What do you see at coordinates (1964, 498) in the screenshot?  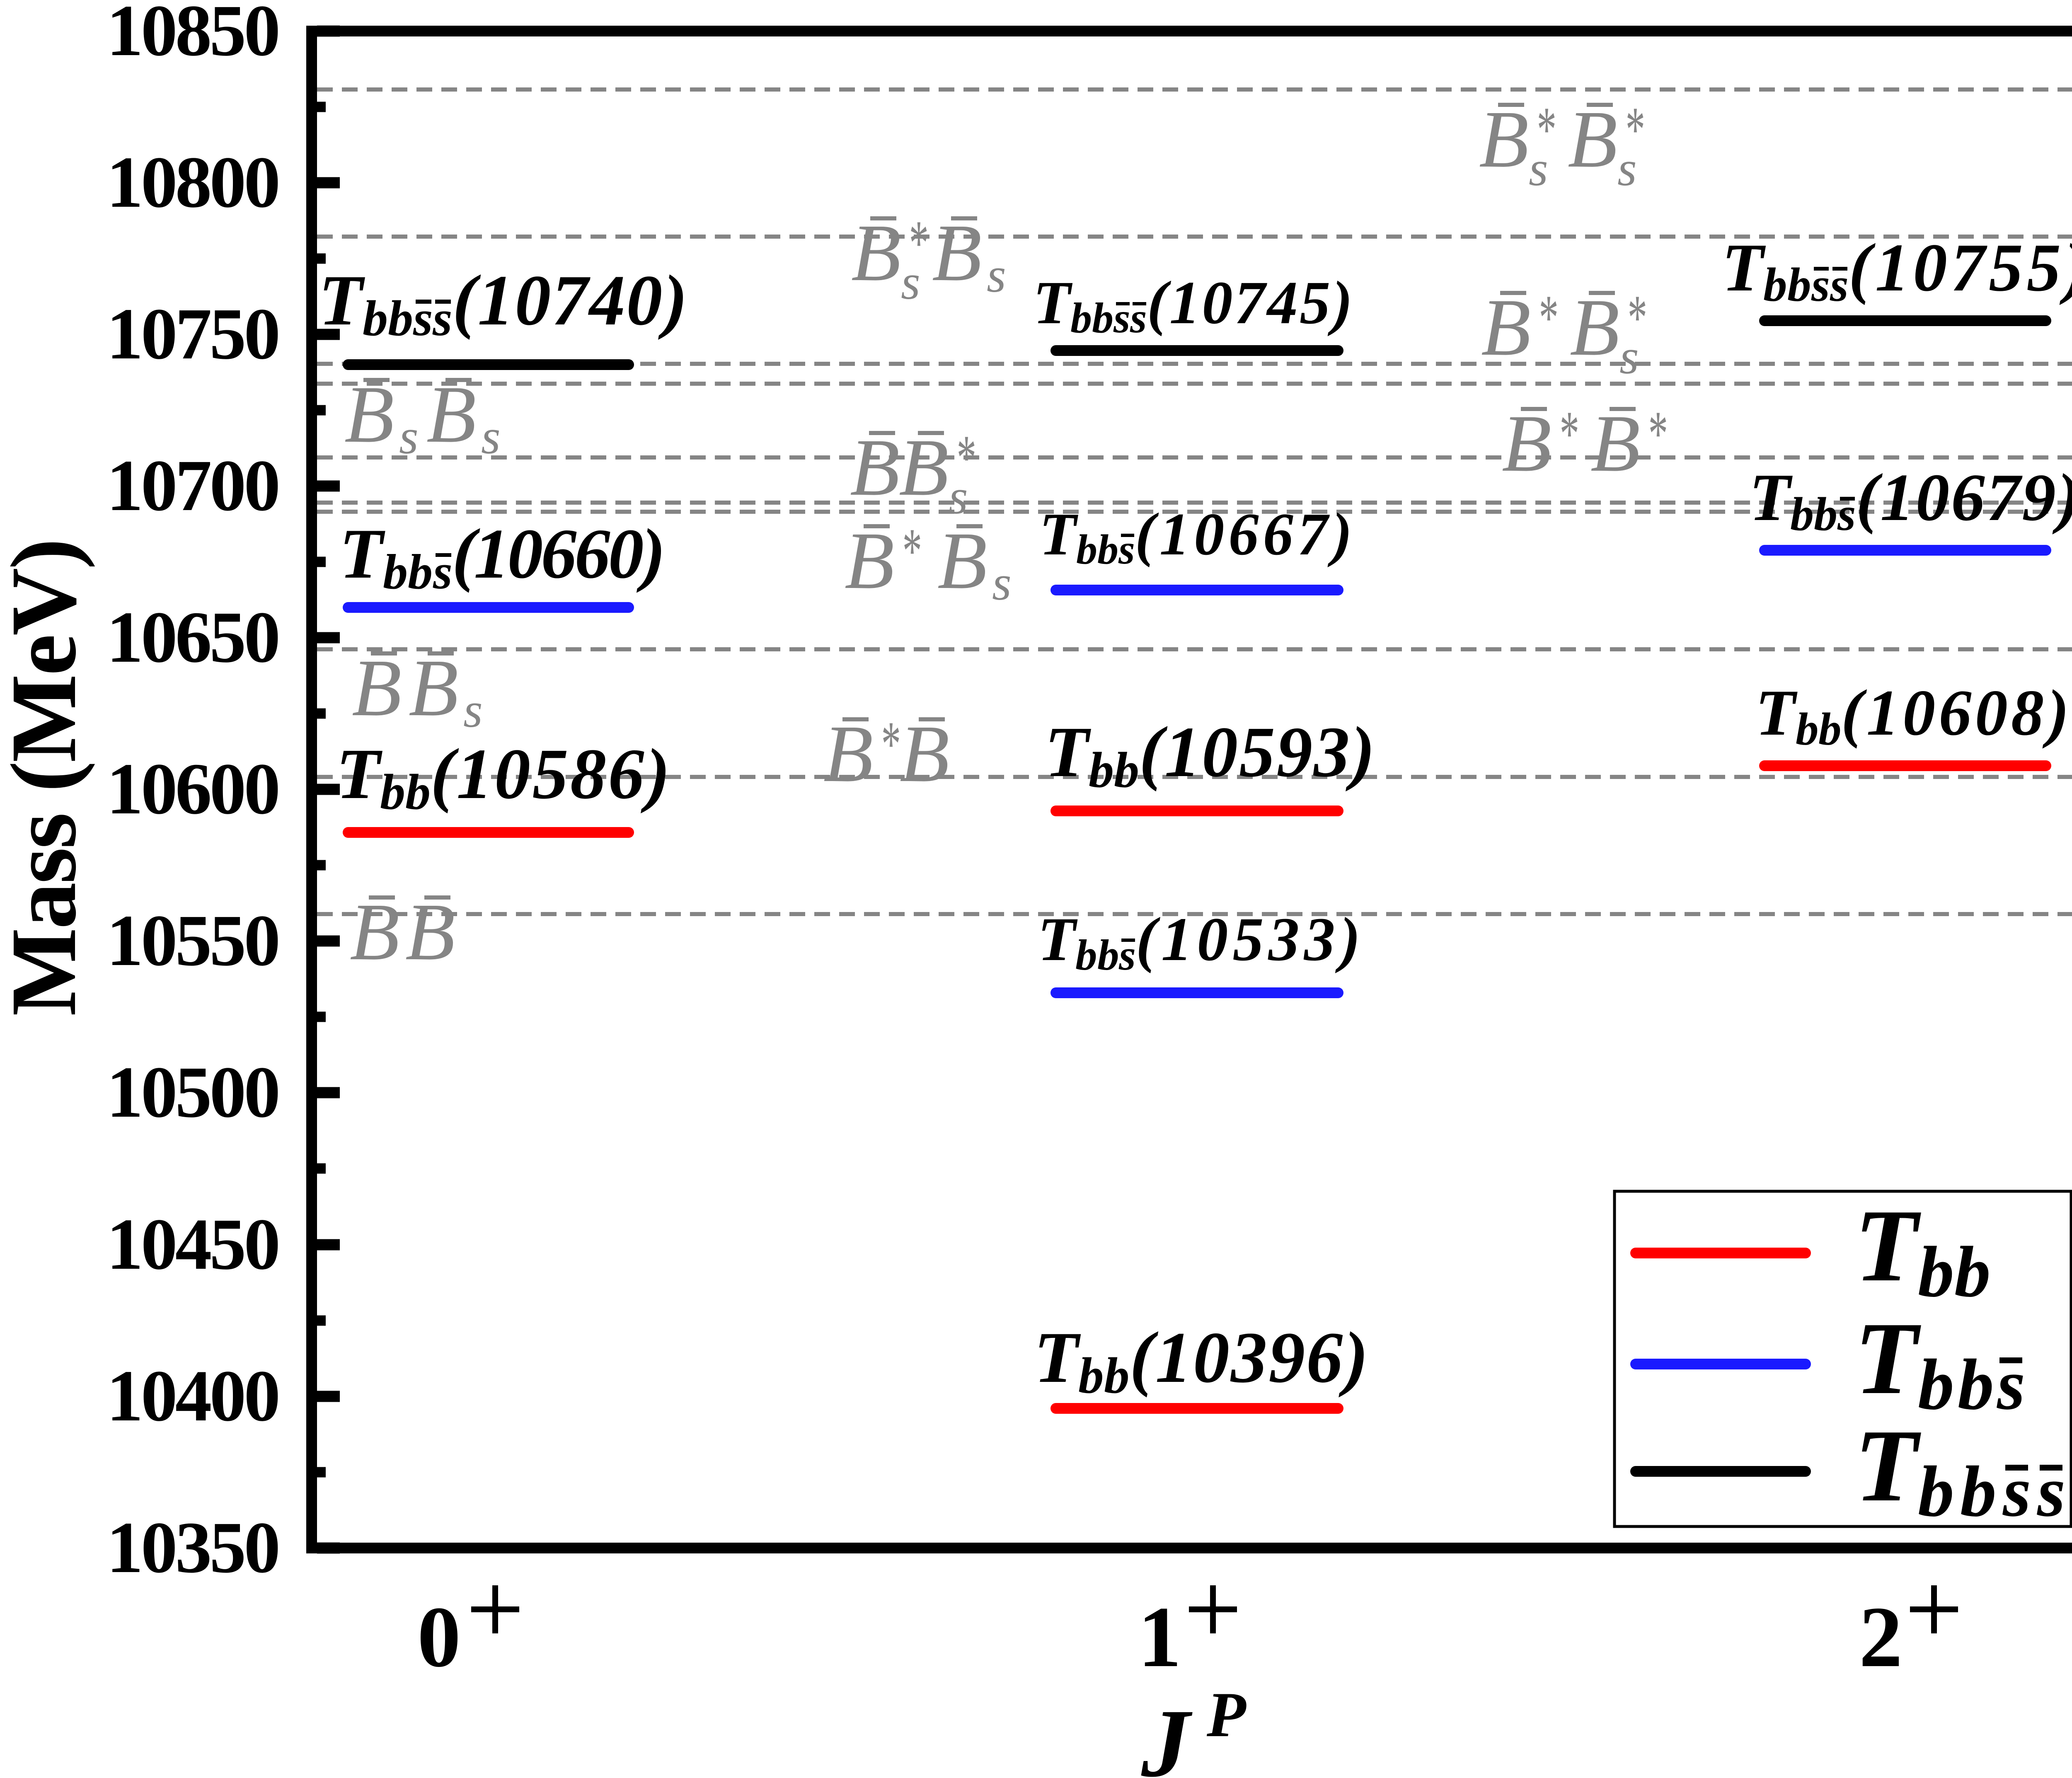 I see `svg-text: (10679)` at bounding box center [1964, 498].